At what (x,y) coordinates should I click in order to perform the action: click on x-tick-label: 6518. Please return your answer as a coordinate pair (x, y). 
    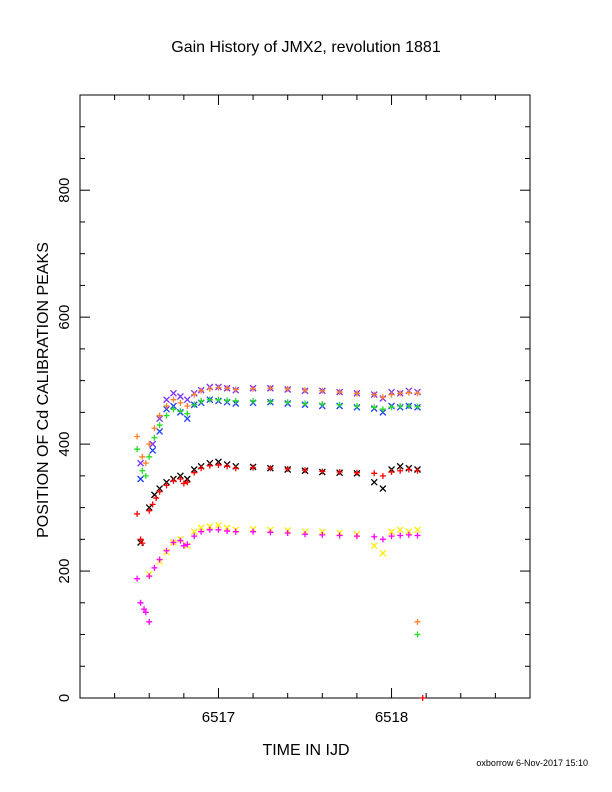
    Looking at the image, I should click on (391, 717).